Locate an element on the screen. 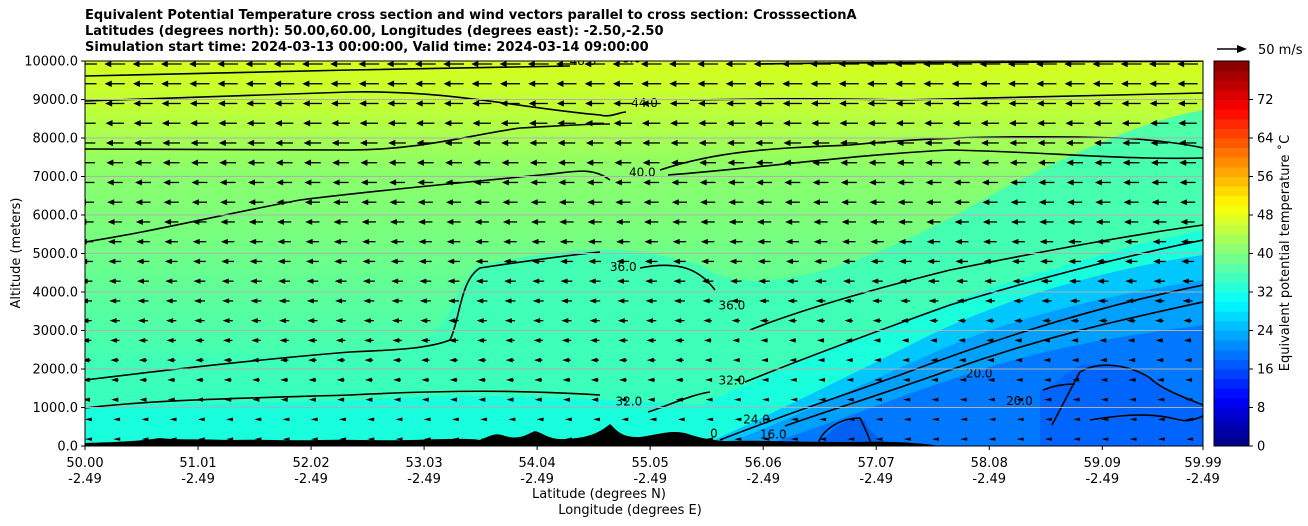 This screenshot has height=526, width=1308. contour-label: 36.0 is located at coordinates (731, 305).